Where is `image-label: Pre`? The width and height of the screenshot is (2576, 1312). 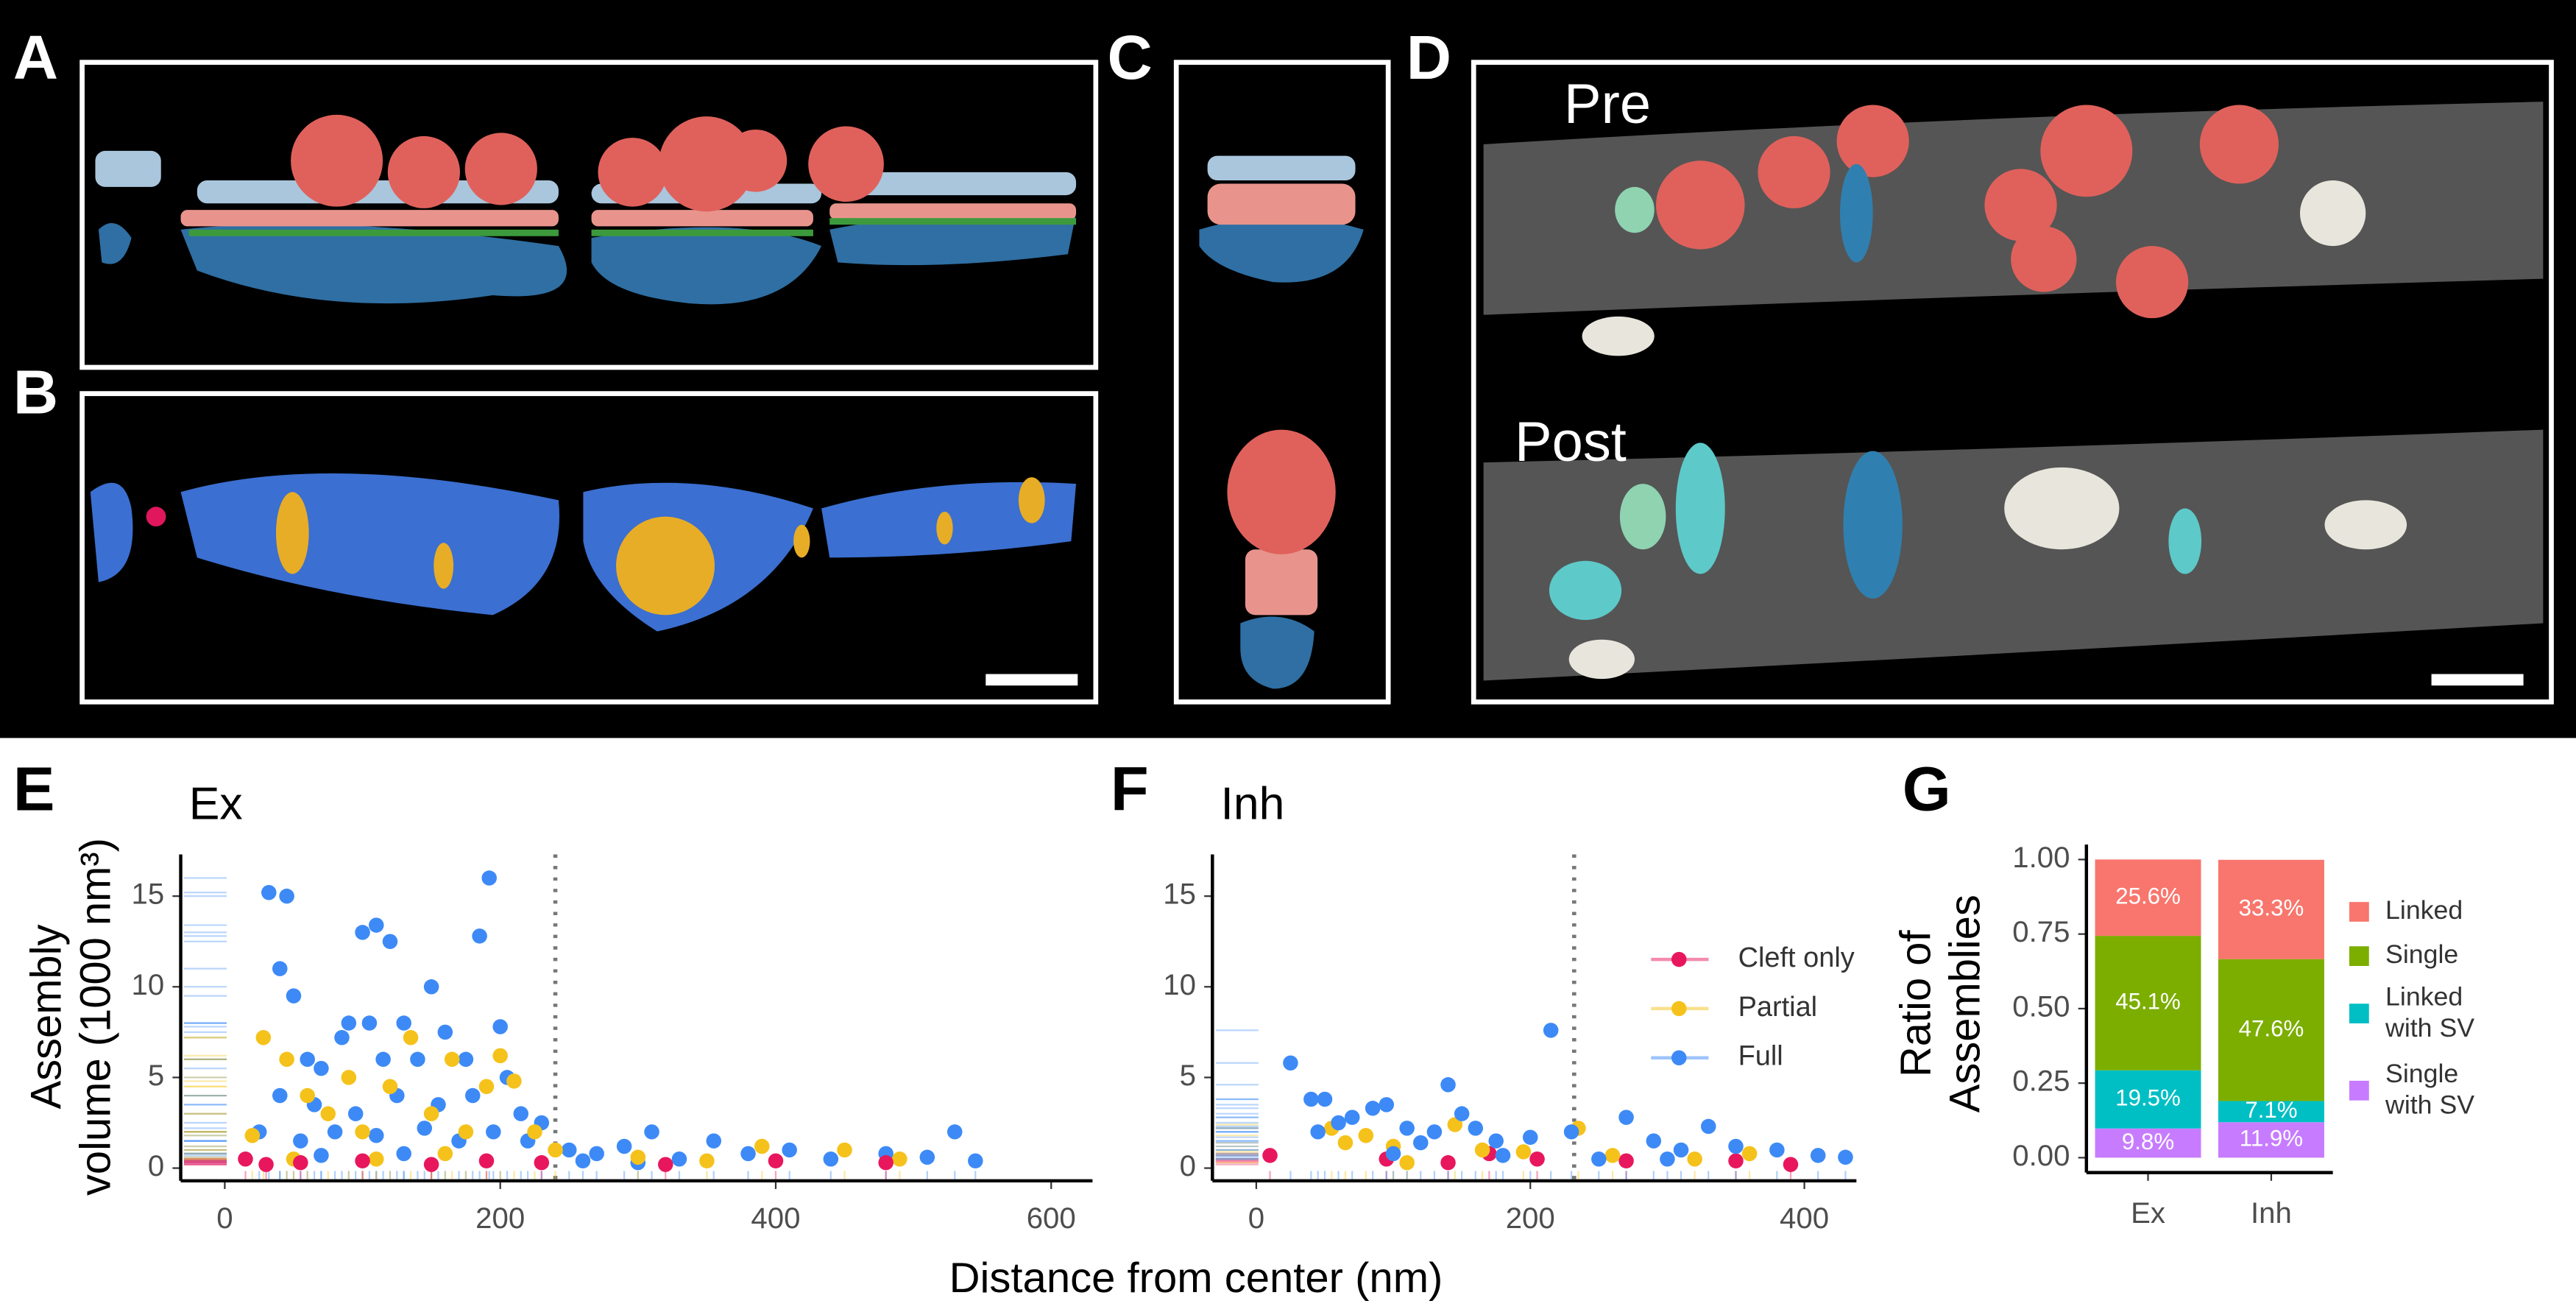 image-label: Pre is located at coordinates (1608, 104).